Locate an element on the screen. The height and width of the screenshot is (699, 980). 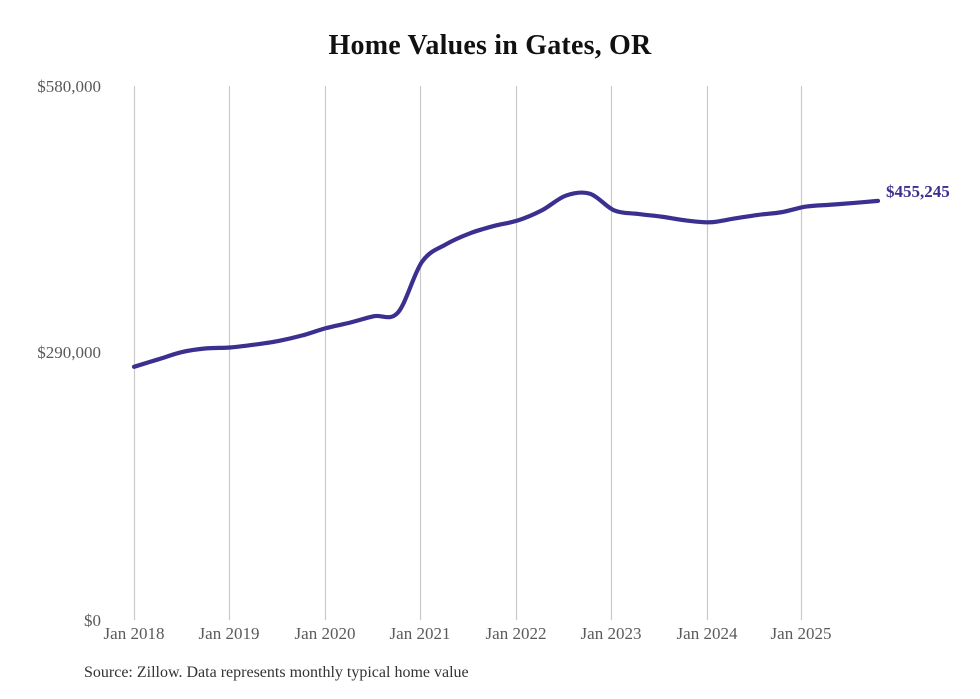
x-tick-label-jan-2023: Jan 2023 is located at coordinates (611, 633).